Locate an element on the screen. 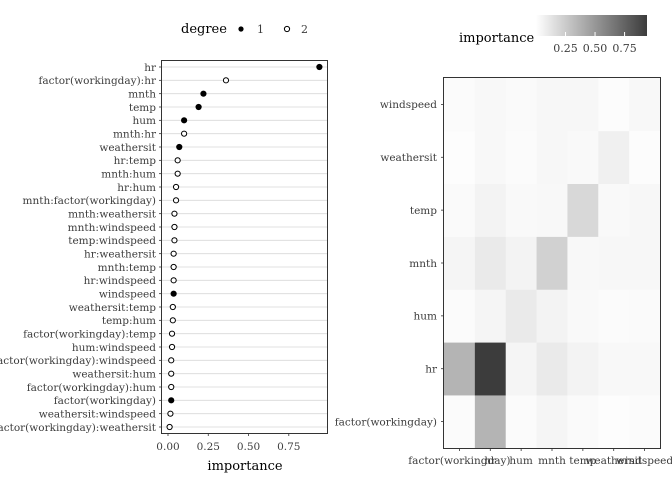 This screenshot has width=672, height=480. importance-colorbar is located at coordinates (591, 25).